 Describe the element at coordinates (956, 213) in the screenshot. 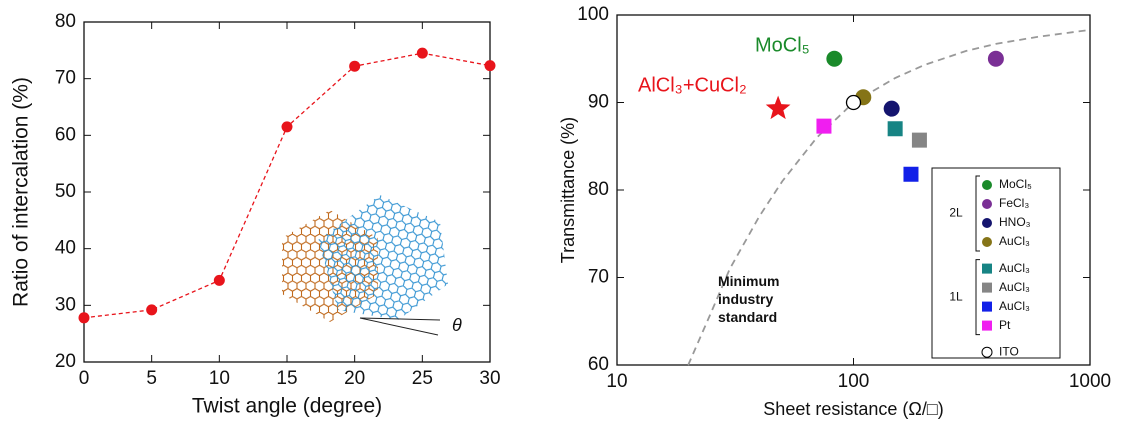

I see `legend-group-label: 2L` at that location.